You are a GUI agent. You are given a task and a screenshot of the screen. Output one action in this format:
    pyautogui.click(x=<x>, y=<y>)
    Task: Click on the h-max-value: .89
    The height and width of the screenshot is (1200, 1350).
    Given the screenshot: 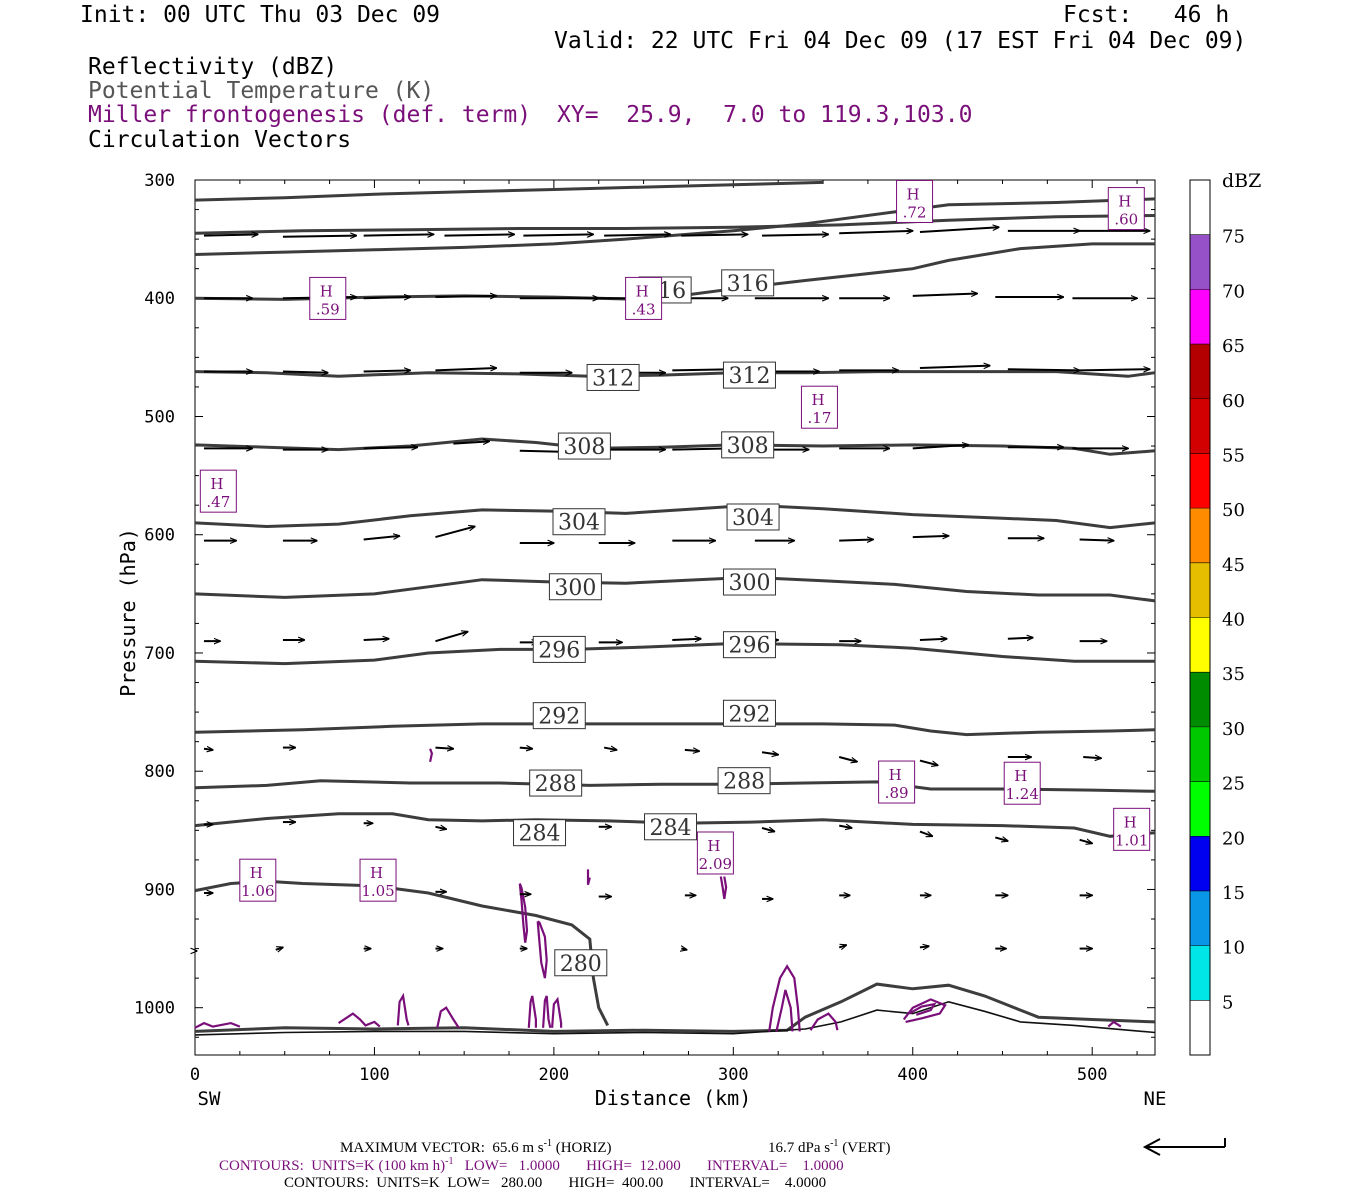 What is the action you would take?
    pyautogui.click(x=897, y=793)
    